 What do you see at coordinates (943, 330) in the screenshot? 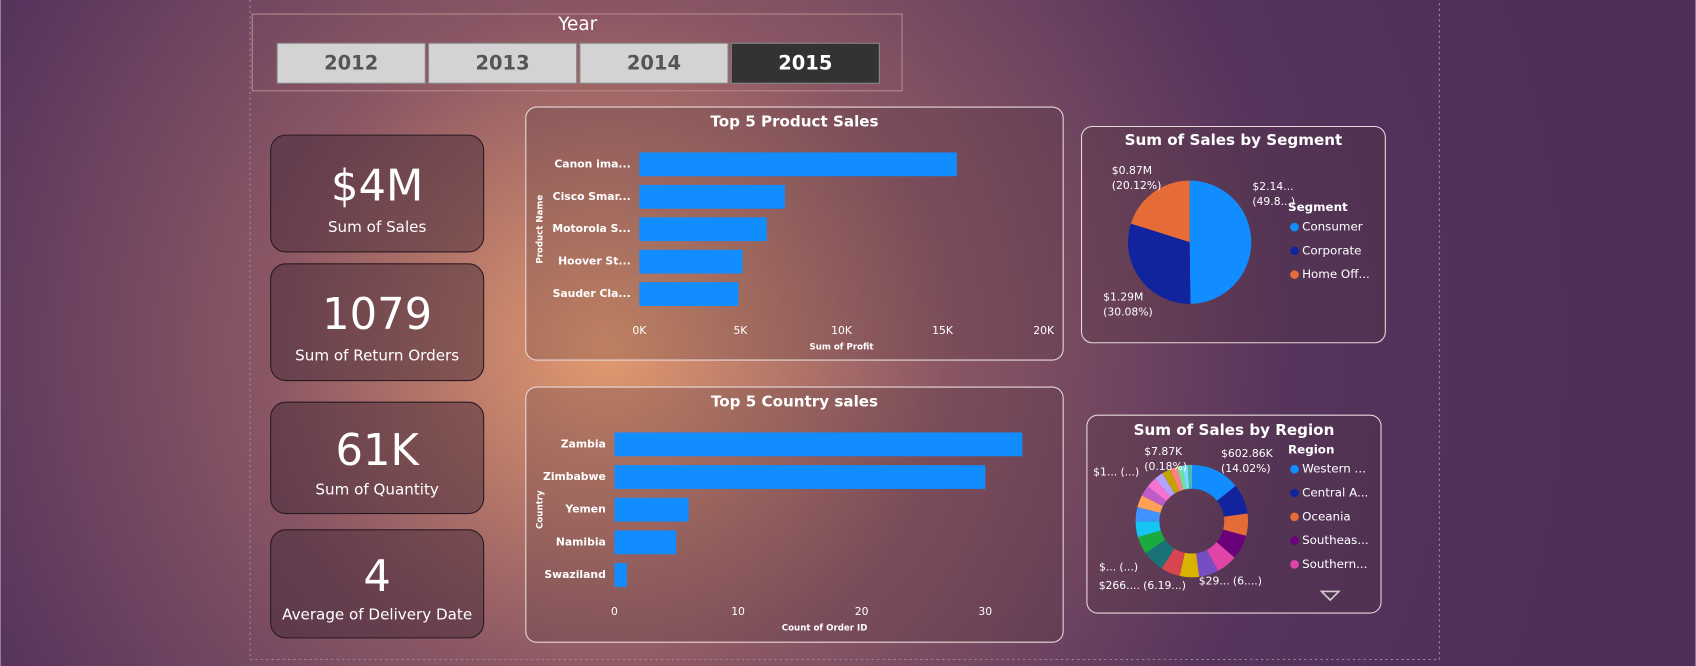
I see `x-tick-label: 15K` at bounding box center [943, 330].